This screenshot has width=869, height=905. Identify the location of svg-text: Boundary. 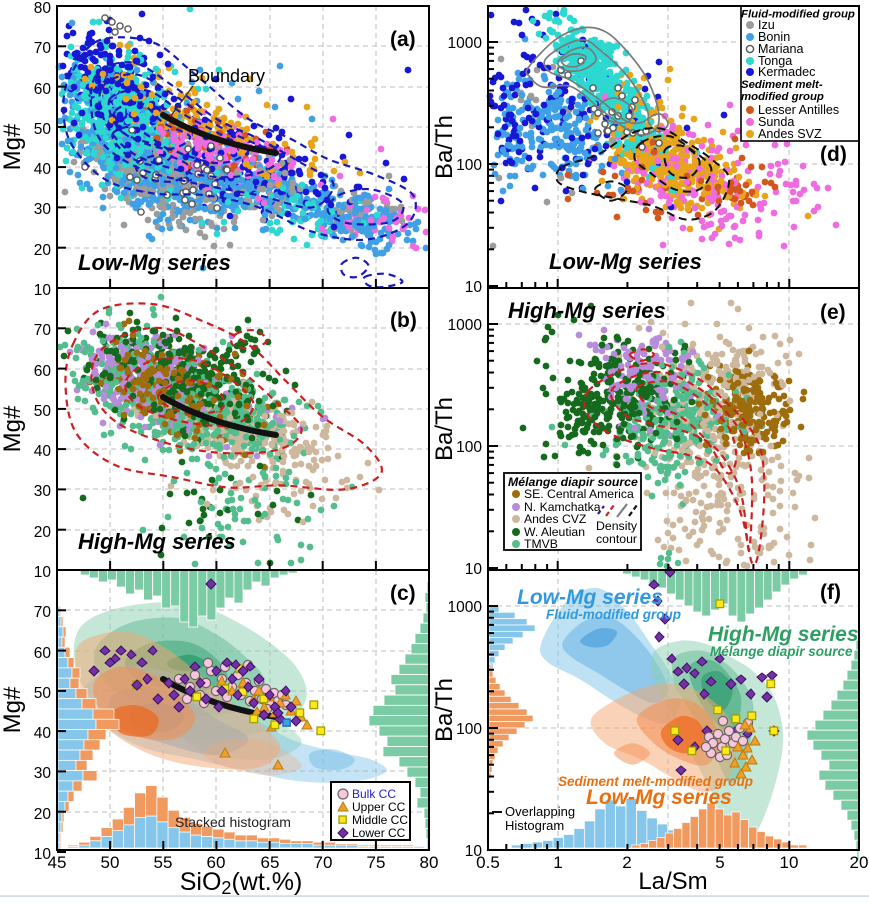
(226, 76).